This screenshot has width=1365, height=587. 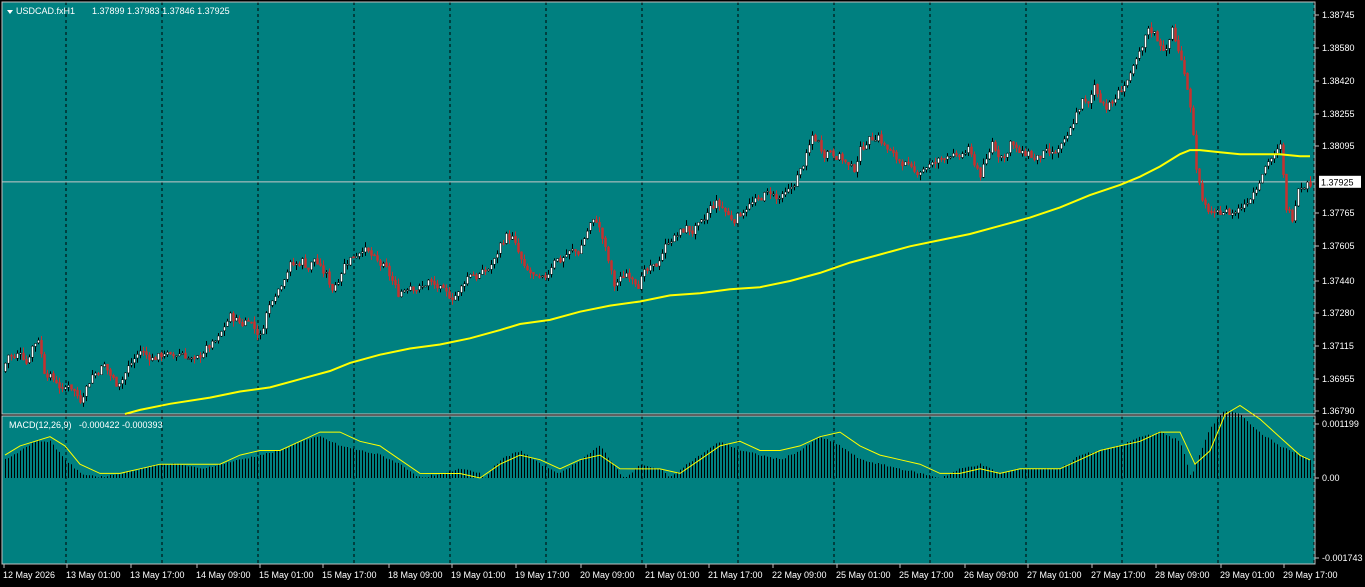 I want to click on time-tick-label: 19 May 01:00, so click(x=478, y=575).